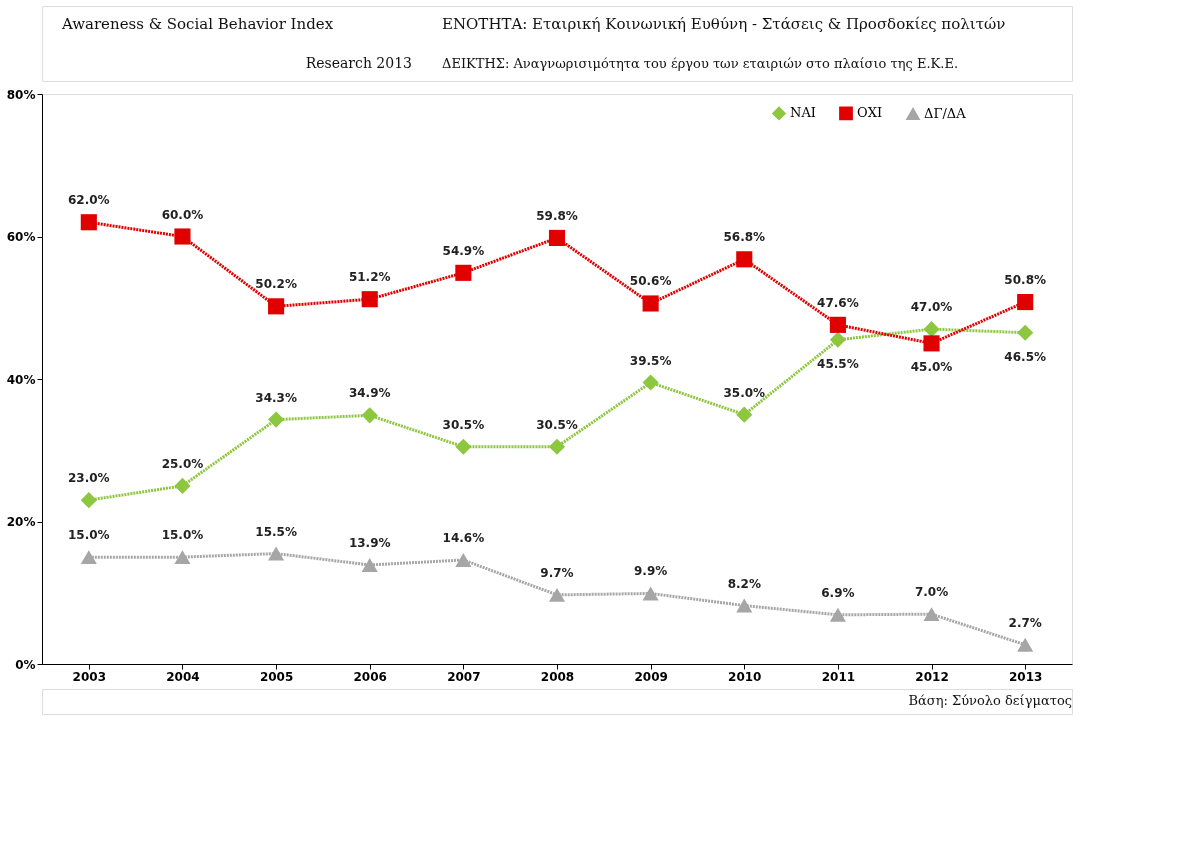 The height and width of the screenshot is (866, 1194). What do you see at coordinates (724, 24) in the screenshot?
I see `chart-title: ΕΝΟΤΗΤΑ: Εταιρική Κοινωνική Ευθύνη - Στάσεις & Προσδοκίες πολιτών` at bounding box center [724, 24].